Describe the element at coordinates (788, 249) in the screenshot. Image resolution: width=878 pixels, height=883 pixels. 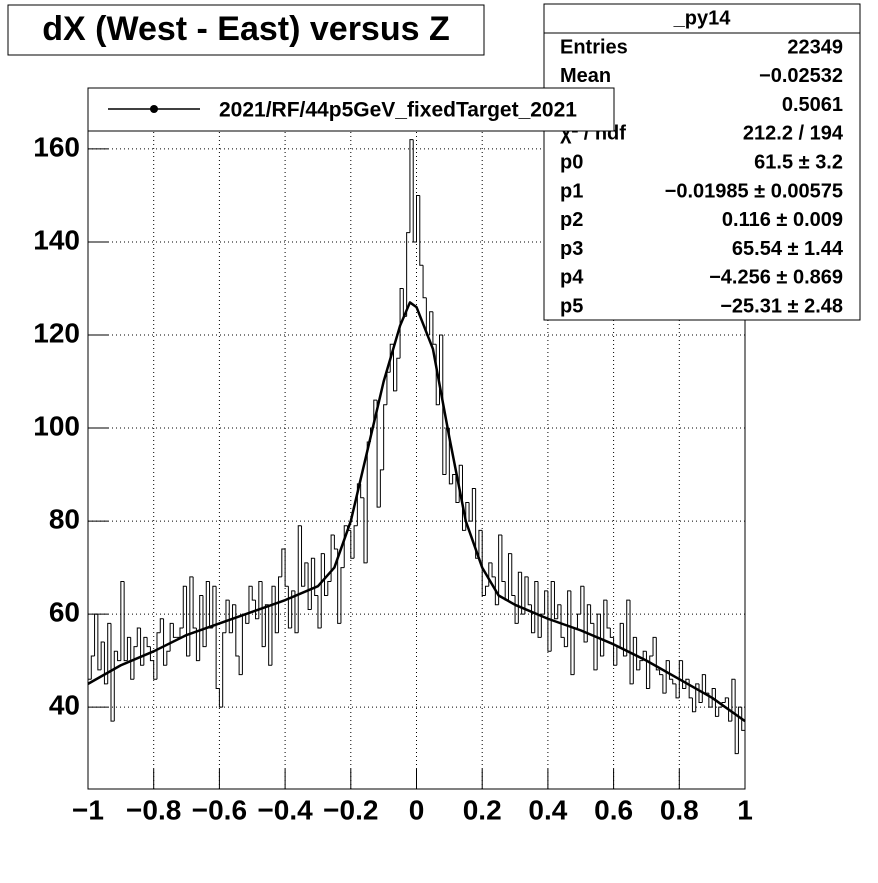
I see `stats-value: 65.54 ± 1.44` at that location.